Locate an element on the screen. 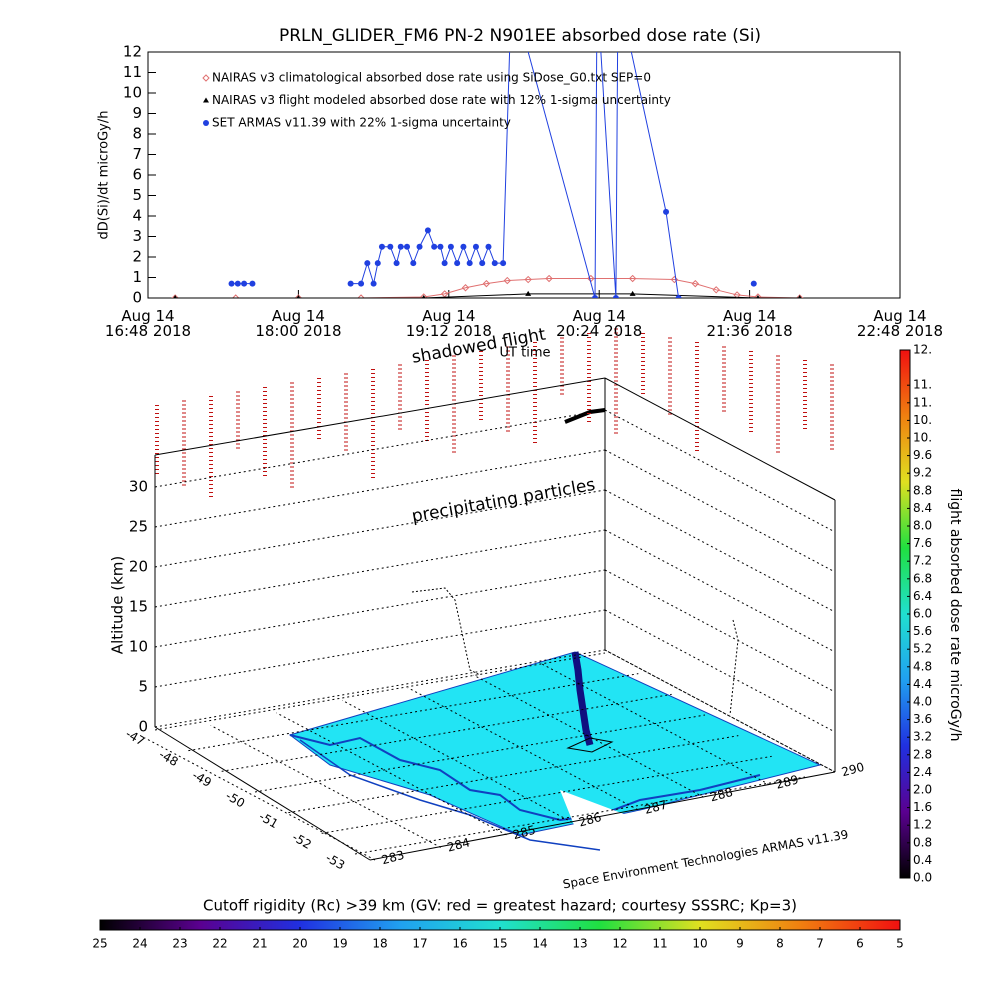 Image resolution: width=1000 pixels, height=1000 pixels. lat-tick-label: -50 is located at coordinates (235, 800).